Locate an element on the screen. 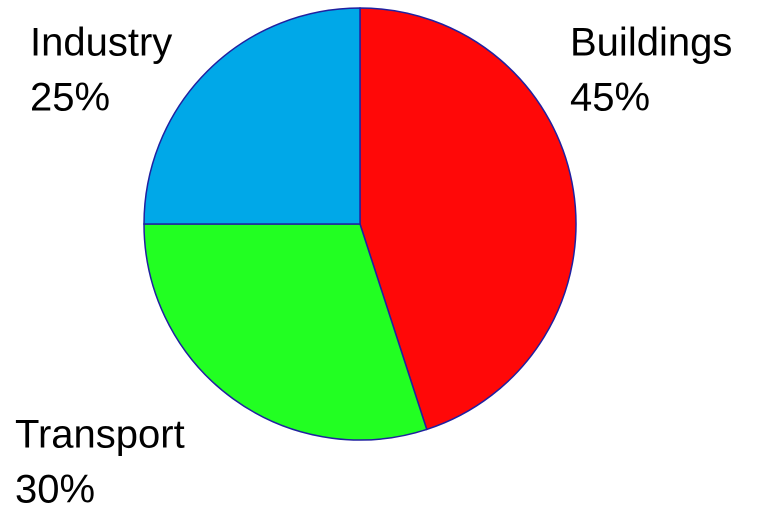 The width and height of the screenshot is (769, 514). slice-value-label: 25% is located at coordinates (70, 98).